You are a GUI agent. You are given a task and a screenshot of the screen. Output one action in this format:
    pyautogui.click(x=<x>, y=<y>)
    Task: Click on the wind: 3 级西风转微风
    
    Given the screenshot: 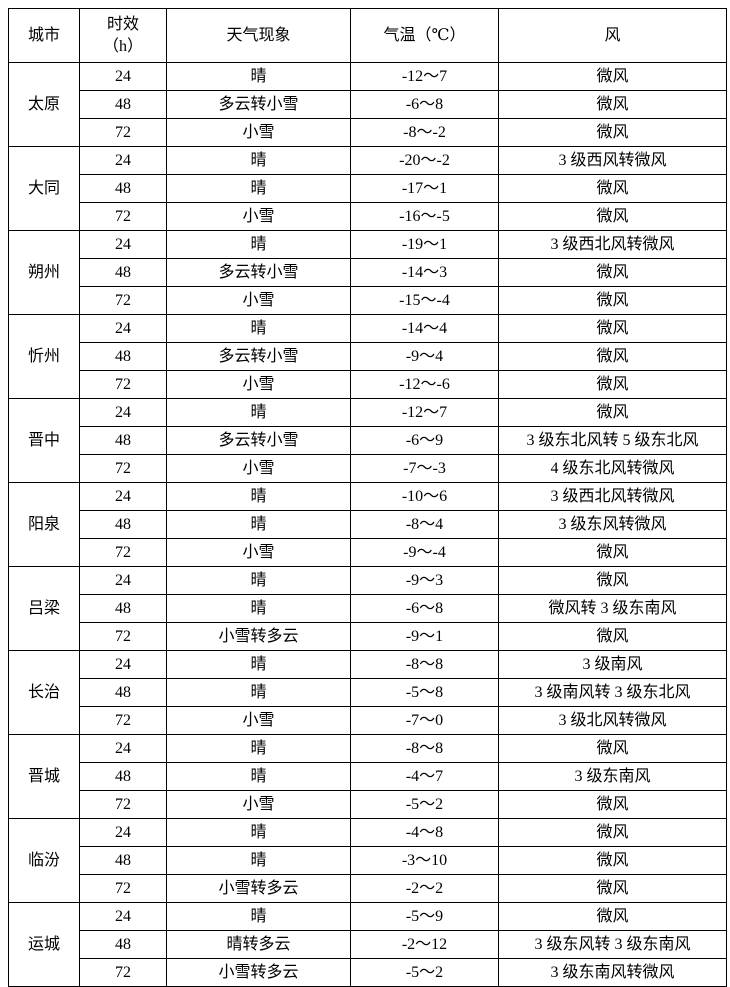 What is the action you would take?
    pyautogui.click(x=612, y=160)
    